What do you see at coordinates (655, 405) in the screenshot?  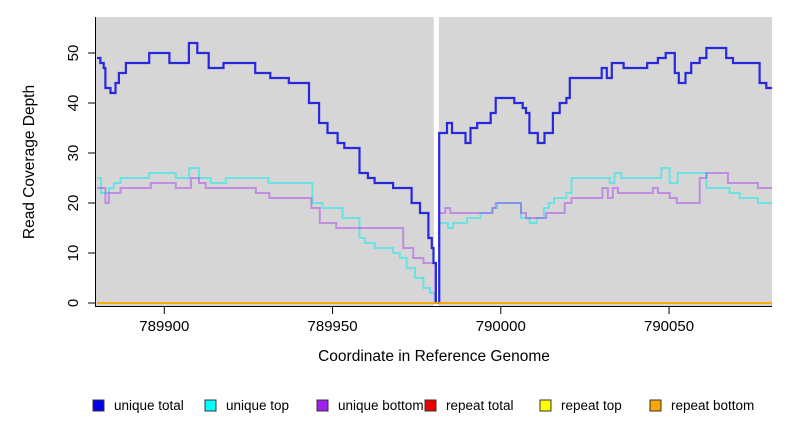 I see `legend-swatch-repeat-bottom` at bounding box center [655, 405].